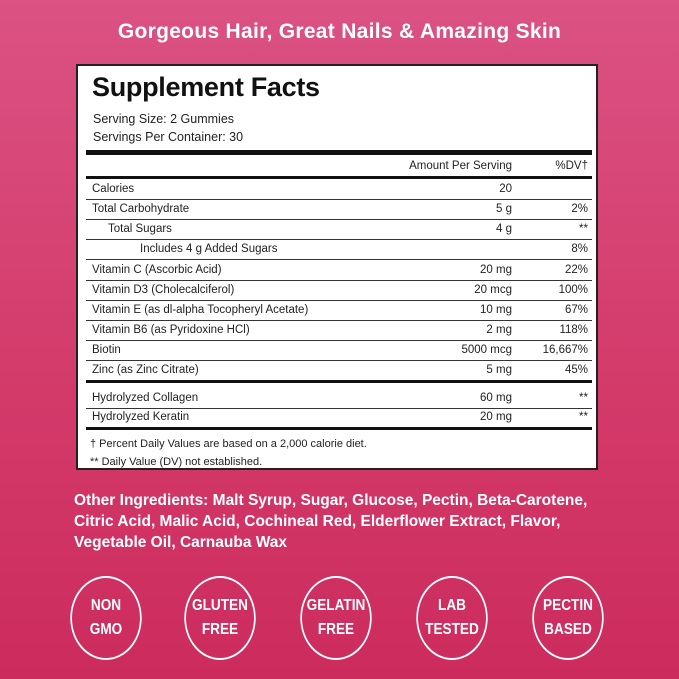 The height and width of the screenshot is (679, 679). What do you see at coordinates (339, 290) in the screenshot?
I see `nutrient-row: Vitamin D3 (Cholecalciferol) 20 mcg 100%` at bounding box center [339, 290].